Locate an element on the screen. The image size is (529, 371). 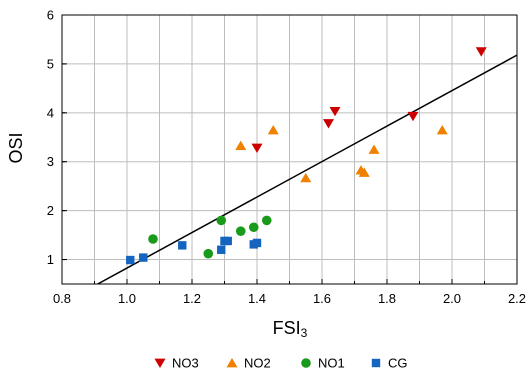
x-tick-label: 0.8 is located at coordinates (62, 298).